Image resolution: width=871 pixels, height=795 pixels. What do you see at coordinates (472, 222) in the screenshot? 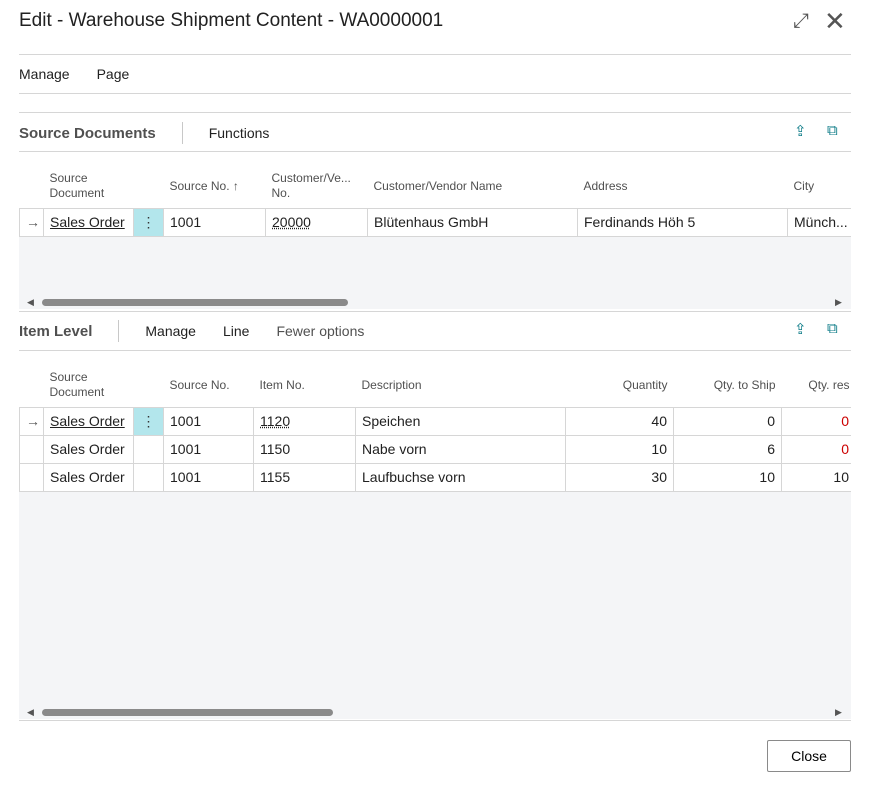
I see `customer-name: Blütenhaus GmbH` at bounding box center [472, 222].